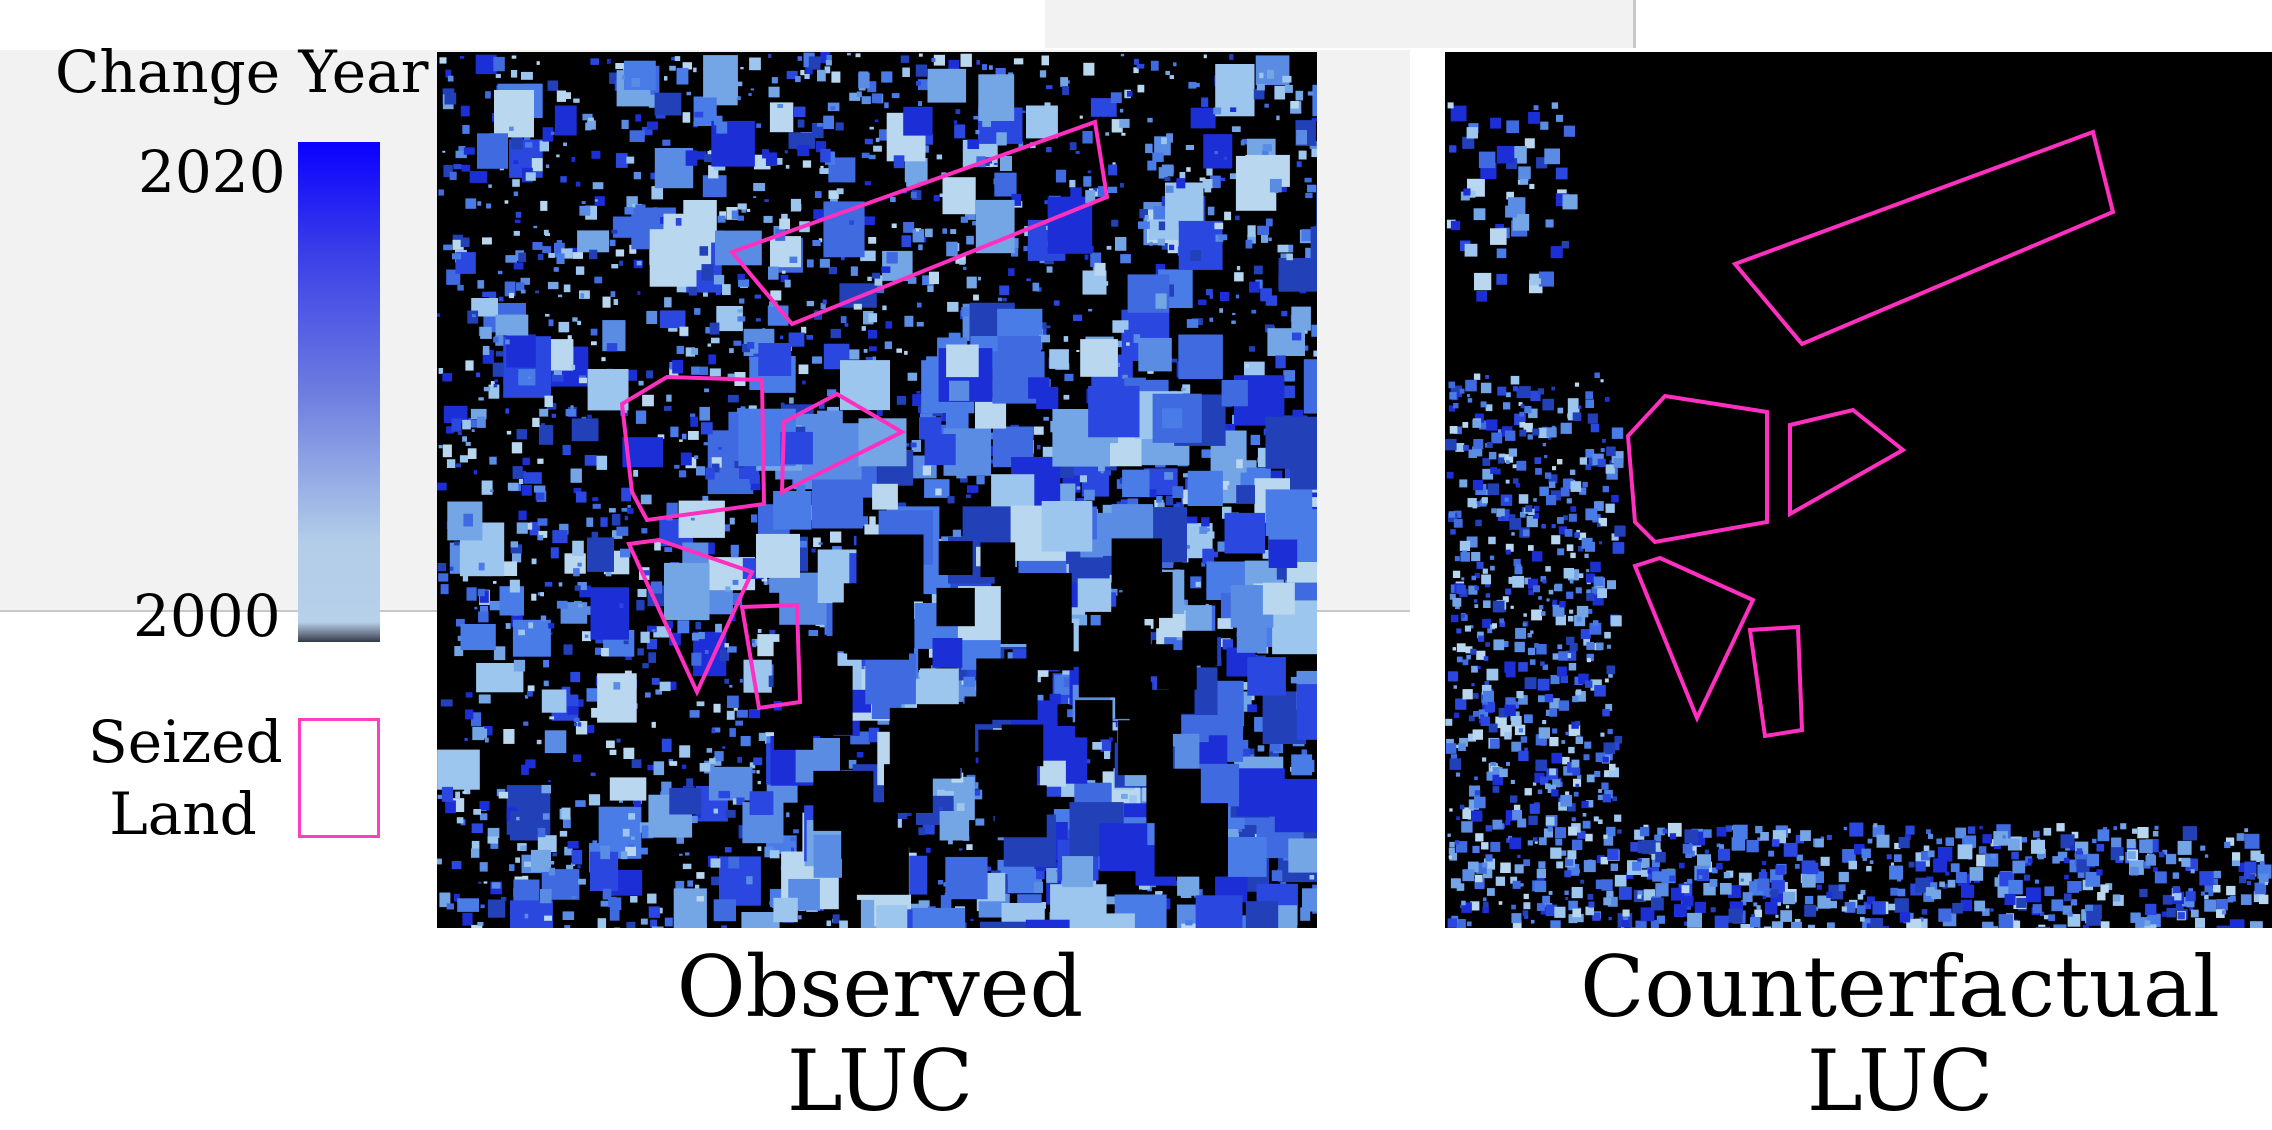  I want to click on observed-caption-line1: Observed, so click(880, 987).